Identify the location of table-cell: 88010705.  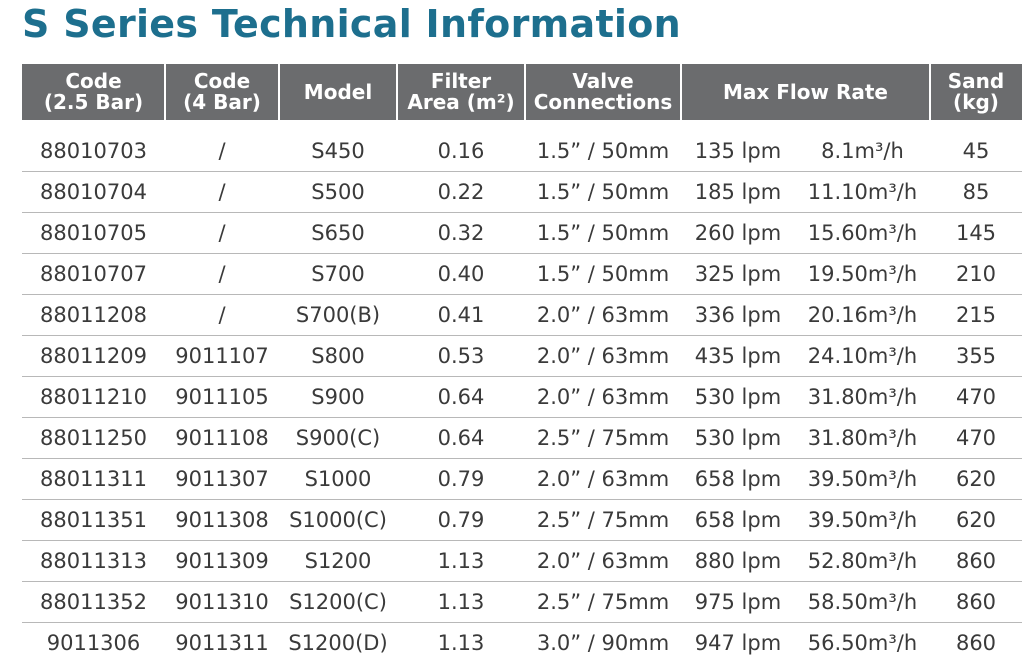
(93, 233).